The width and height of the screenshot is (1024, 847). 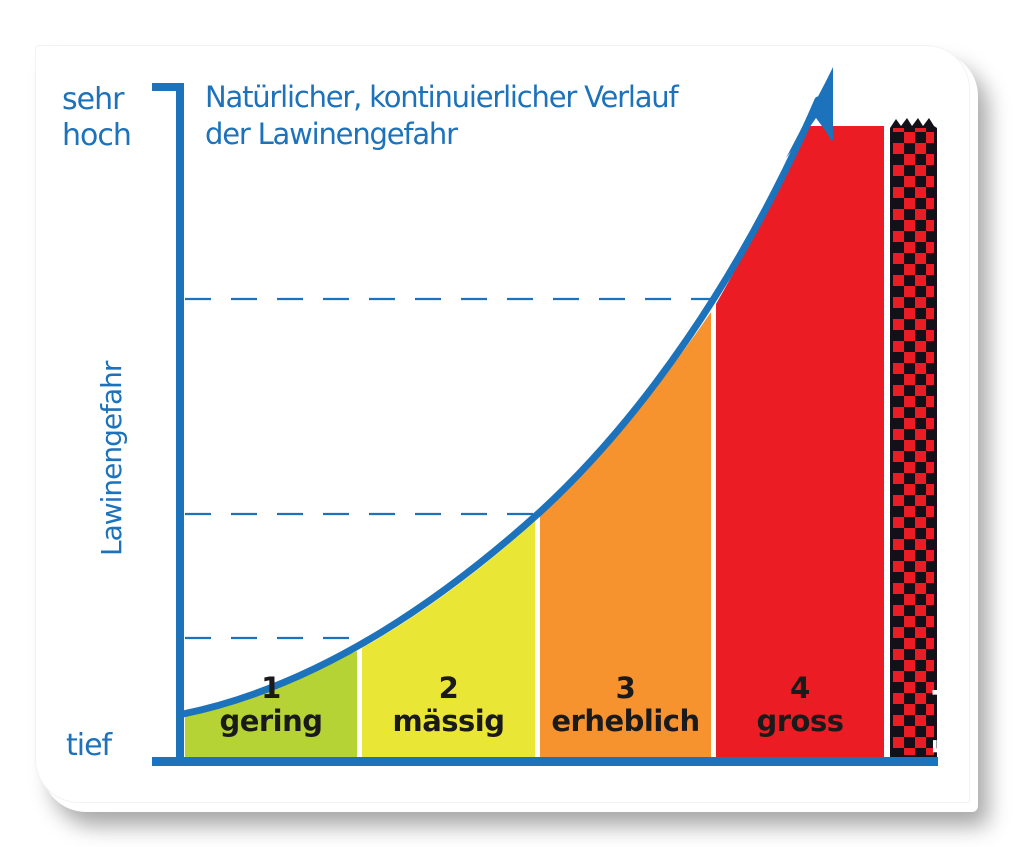 I want to click on y-tick-top-line1: sehr, so click(x=93, y=99).